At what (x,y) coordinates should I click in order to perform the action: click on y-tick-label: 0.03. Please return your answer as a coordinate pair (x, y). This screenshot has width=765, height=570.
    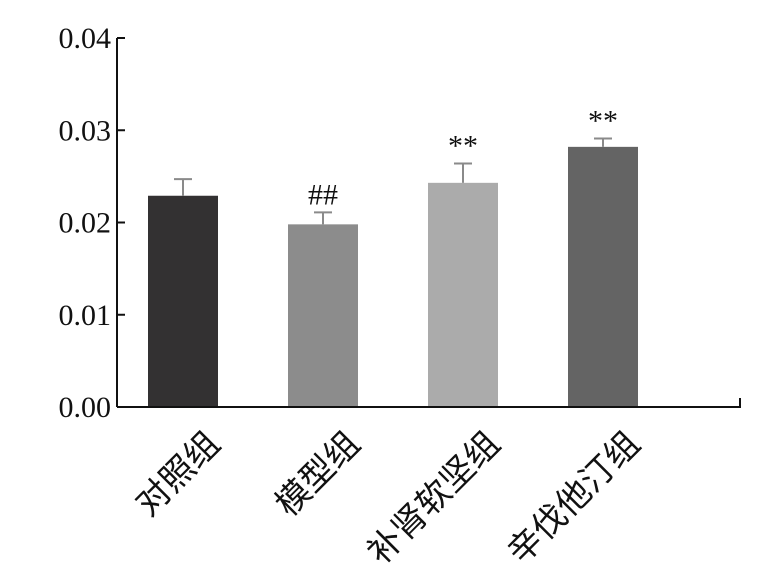
    Looking at the image, I should click on (85, 130).